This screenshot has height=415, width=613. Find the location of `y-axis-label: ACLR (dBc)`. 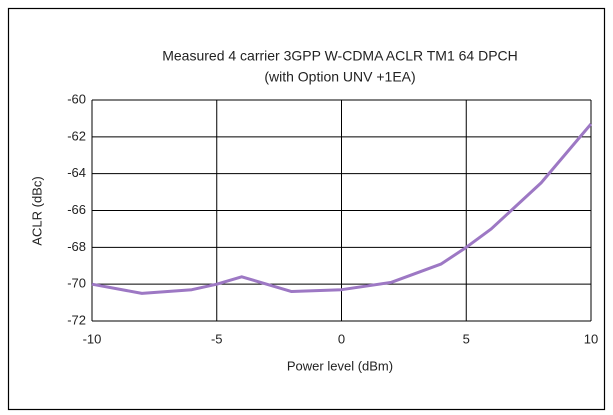

y-axis-label: ACLR (dBc) is located at coordinates (36, 210).